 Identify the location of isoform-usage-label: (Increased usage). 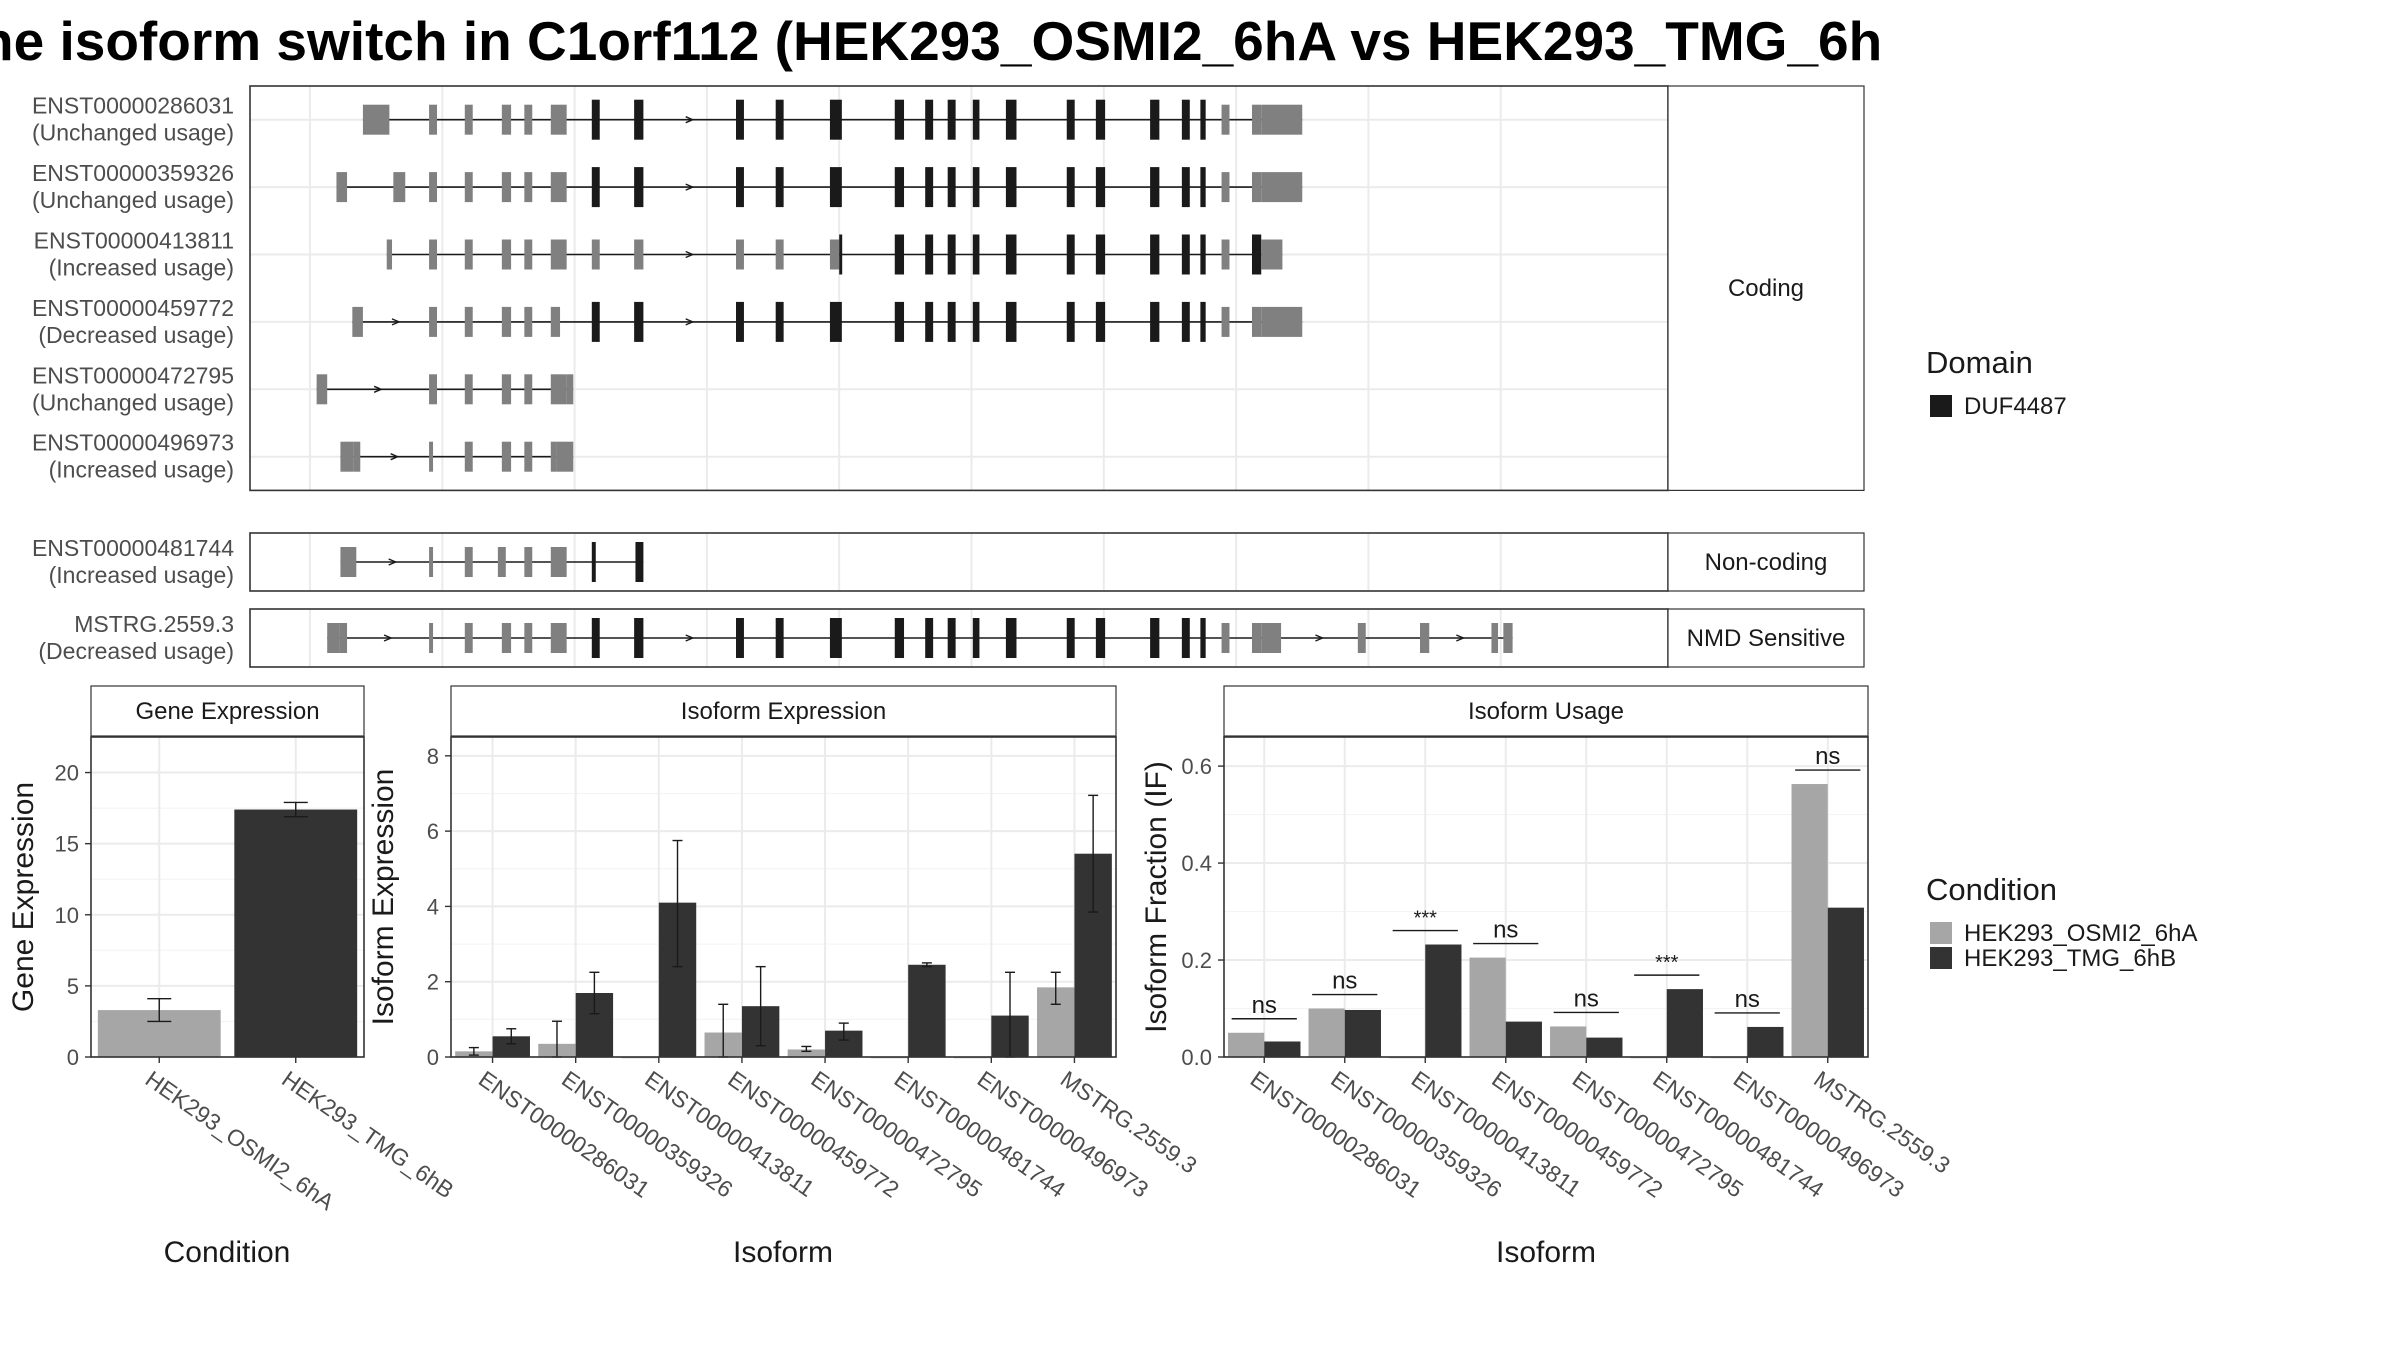
(141, 268).